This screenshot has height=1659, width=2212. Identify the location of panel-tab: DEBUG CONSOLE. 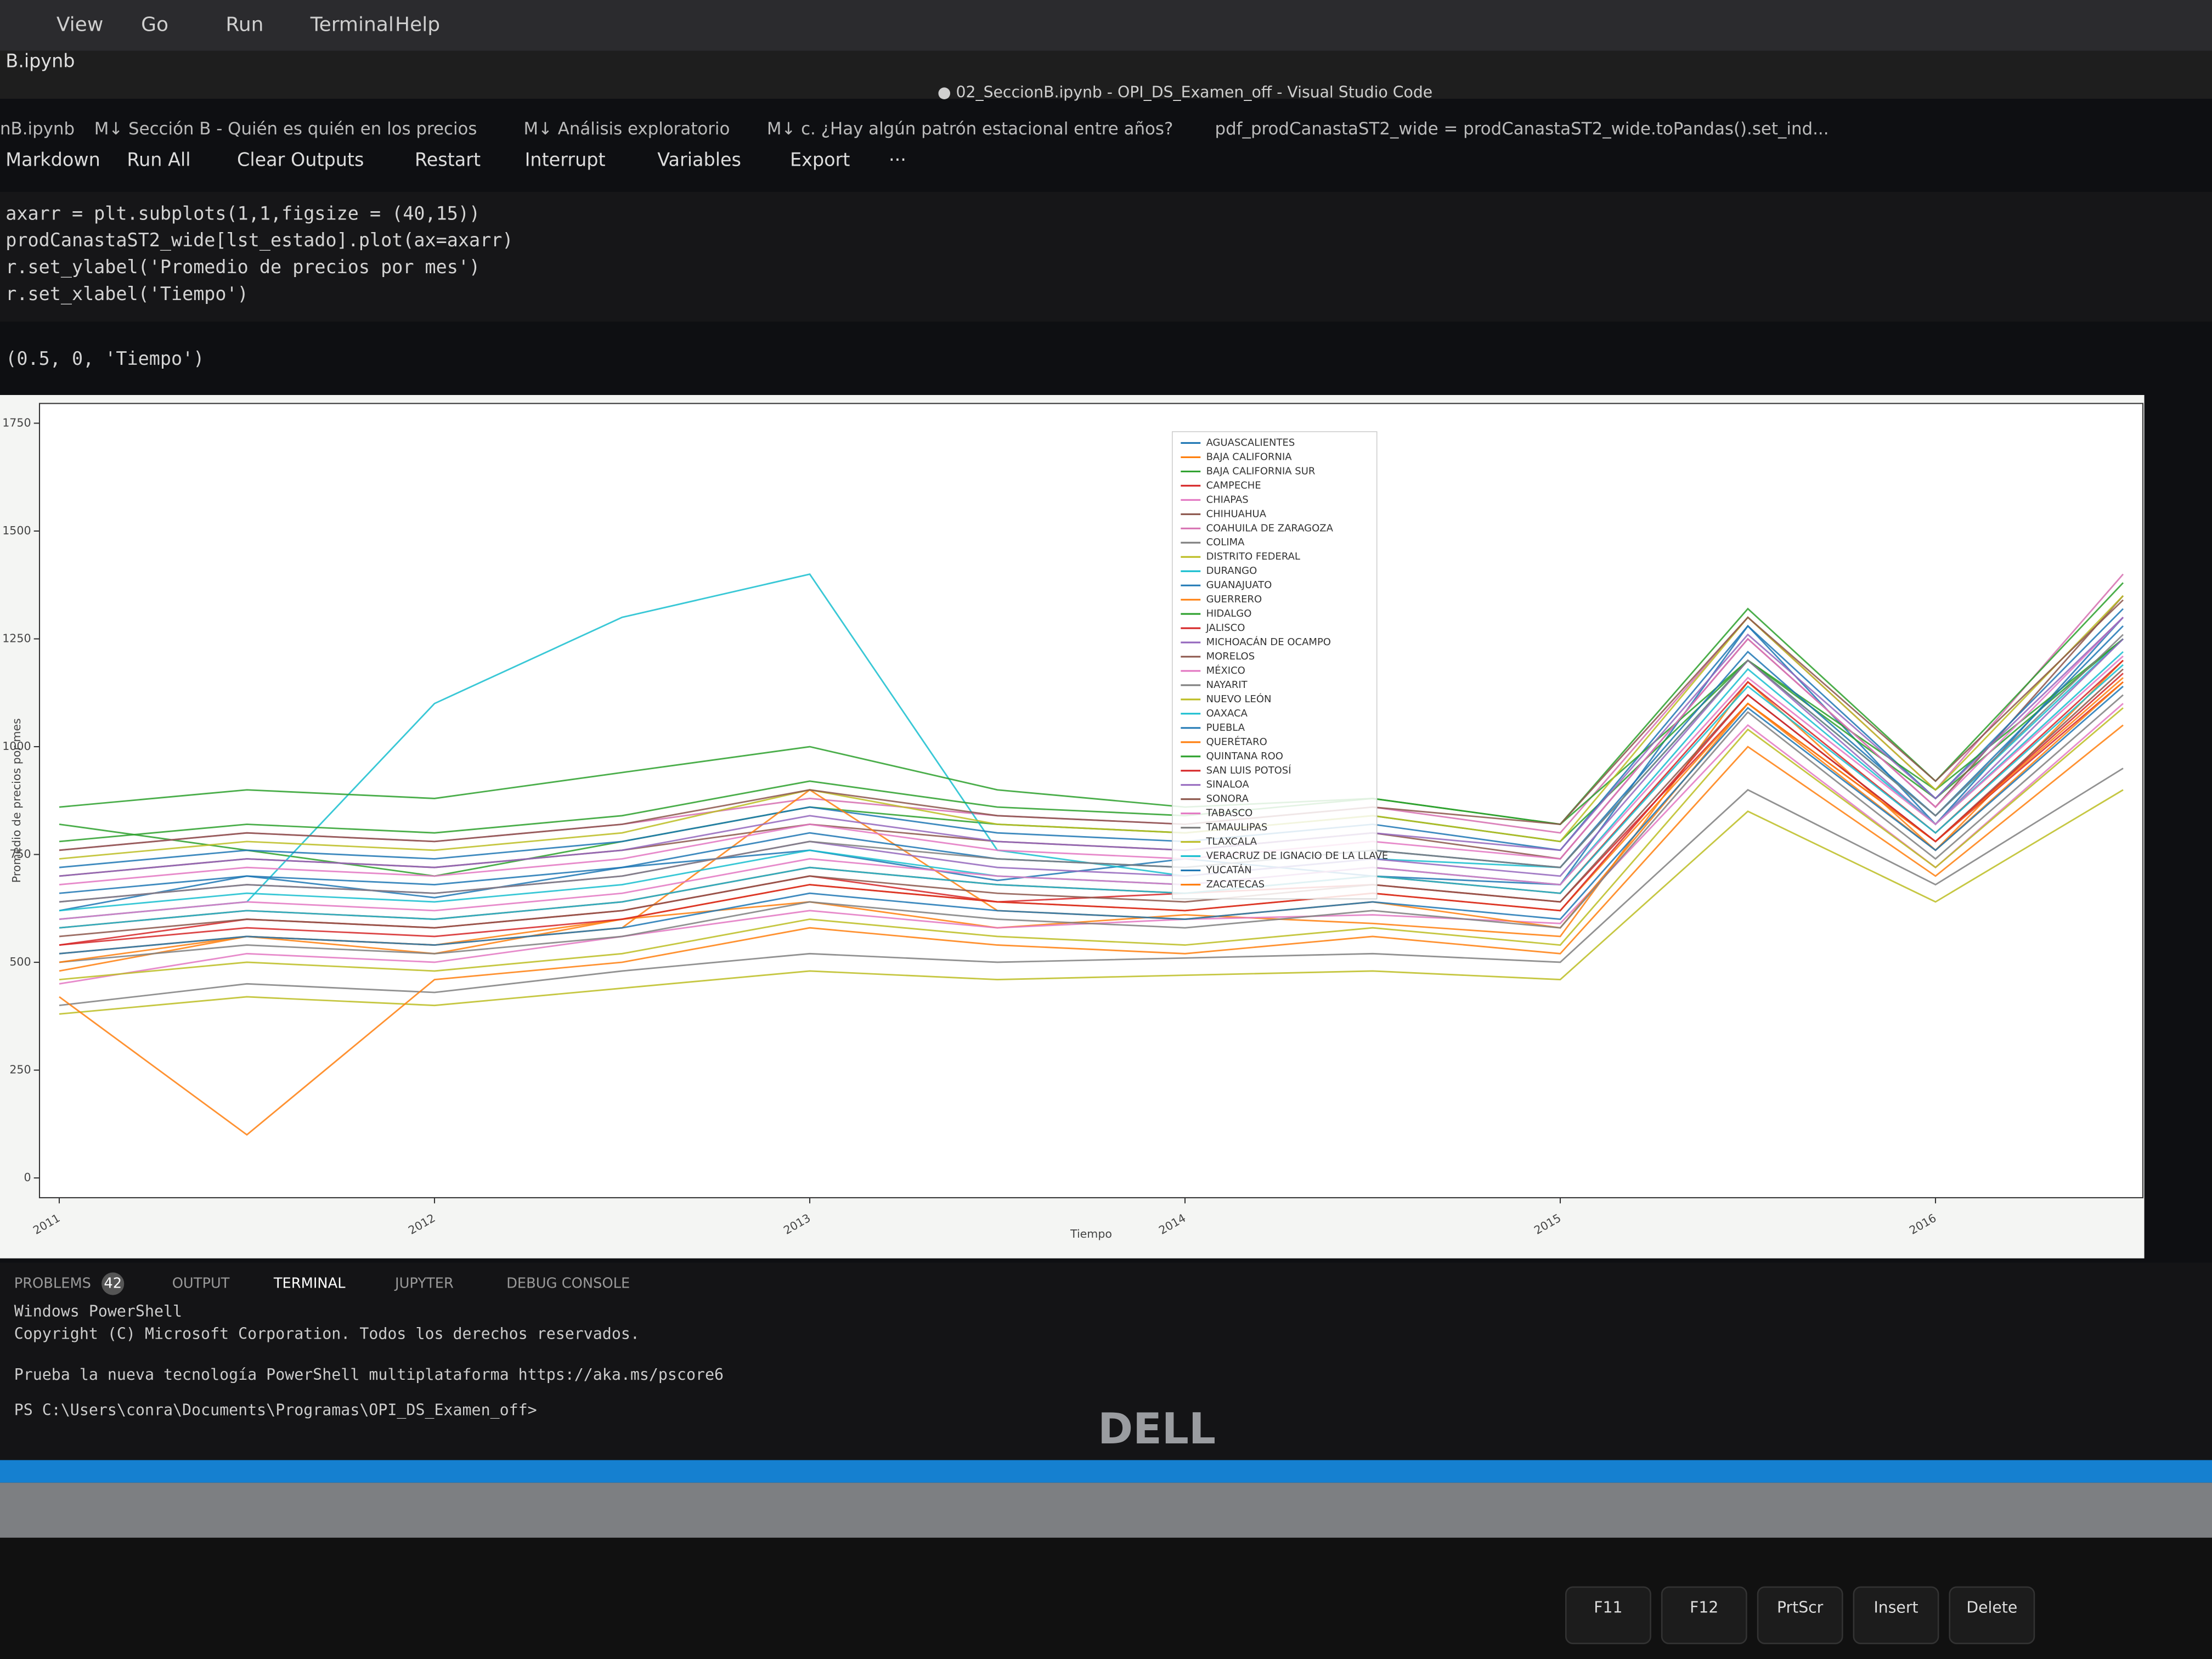
(568, 1284).